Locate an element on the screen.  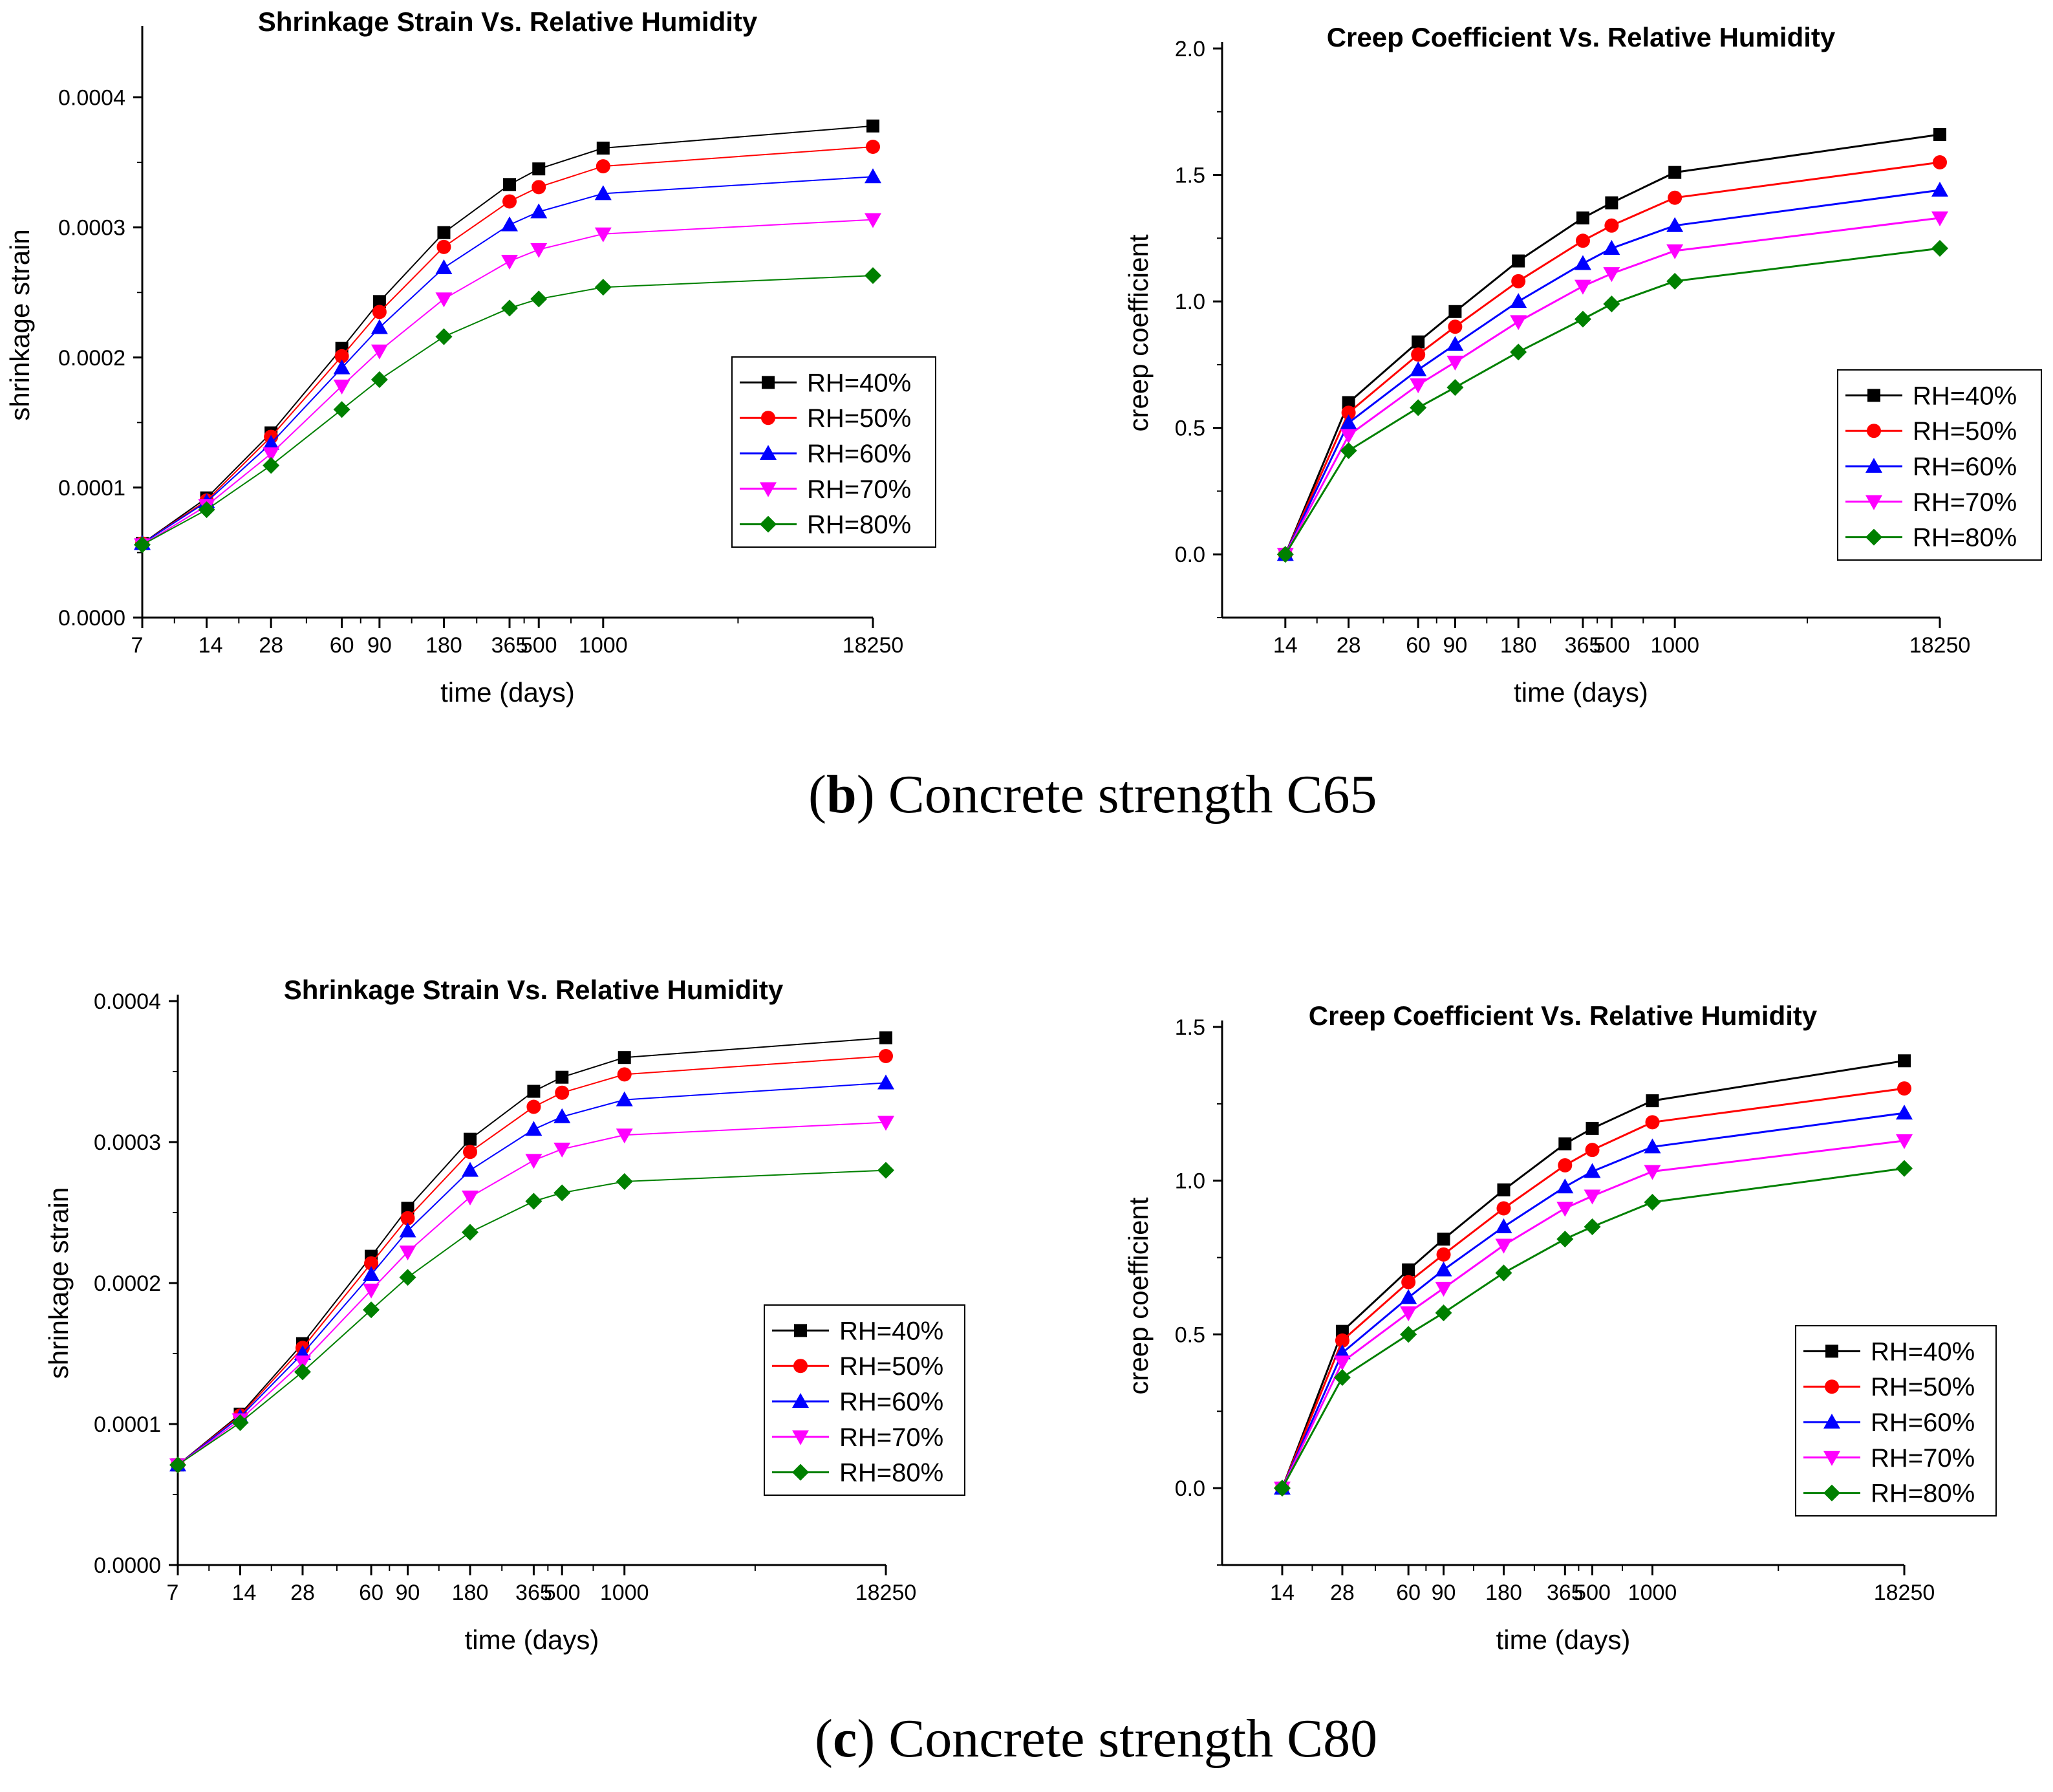
x-tick-label: 1000 is located at coordinates (604, 645).